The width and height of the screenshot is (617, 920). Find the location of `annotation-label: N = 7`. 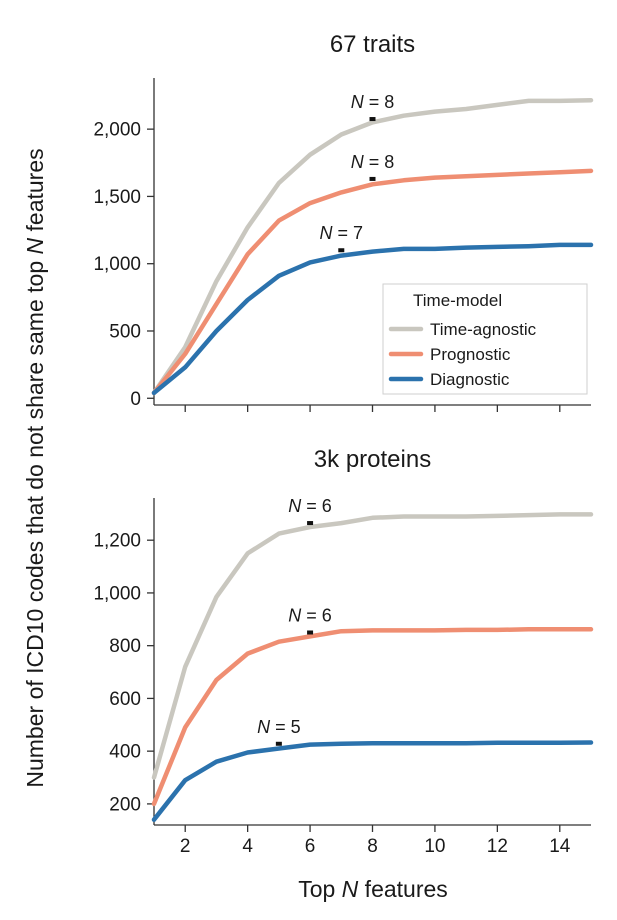

annotation-label: N = 7 is located at coordinates (342, 233).